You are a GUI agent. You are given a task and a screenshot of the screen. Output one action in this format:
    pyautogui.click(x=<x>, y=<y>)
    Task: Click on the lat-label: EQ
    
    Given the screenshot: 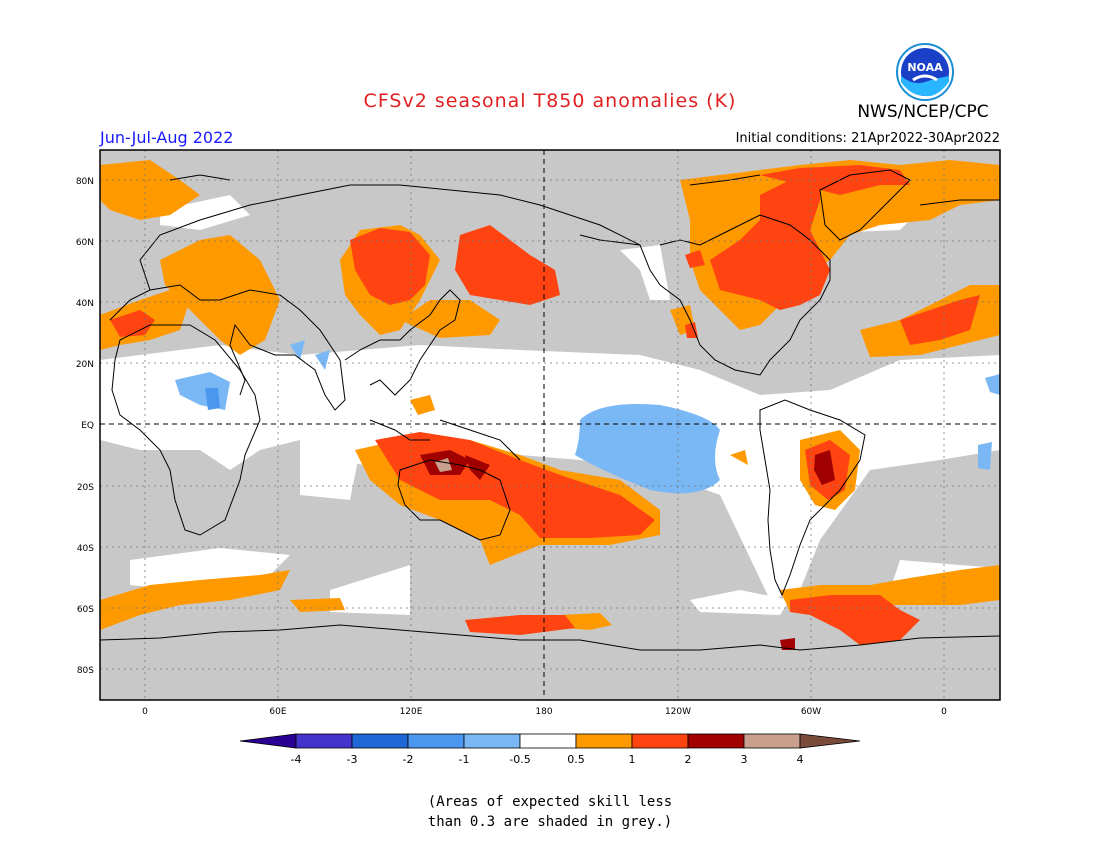 What is the action you would take?
    pyautogui.click(x=87, y=426)
    